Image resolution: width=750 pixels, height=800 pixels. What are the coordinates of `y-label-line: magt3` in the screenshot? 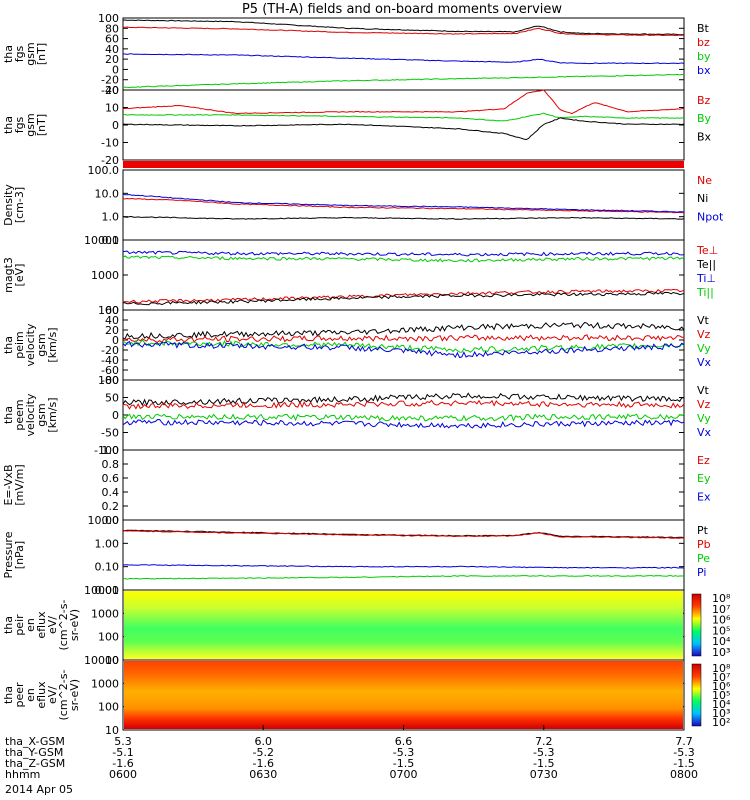 It's located at (8, 275).